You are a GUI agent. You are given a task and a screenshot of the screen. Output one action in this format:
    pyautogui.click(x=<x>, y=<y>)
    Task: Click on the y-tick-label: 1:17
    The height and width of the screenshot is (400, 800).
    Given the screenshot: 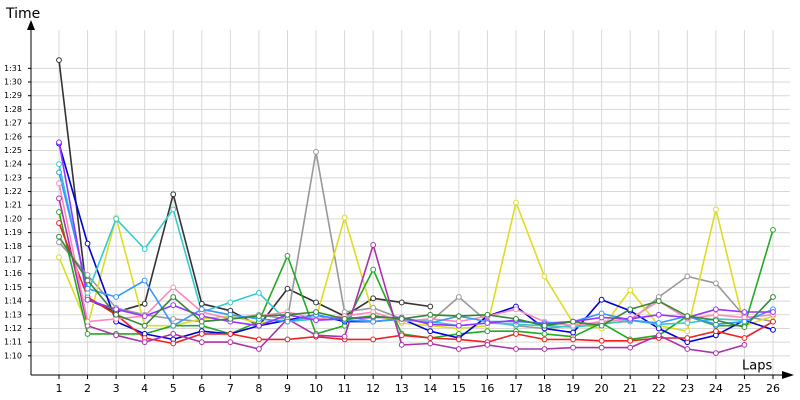 What is the action you would take?
    pyautogui.click(x=13, y=260)
    